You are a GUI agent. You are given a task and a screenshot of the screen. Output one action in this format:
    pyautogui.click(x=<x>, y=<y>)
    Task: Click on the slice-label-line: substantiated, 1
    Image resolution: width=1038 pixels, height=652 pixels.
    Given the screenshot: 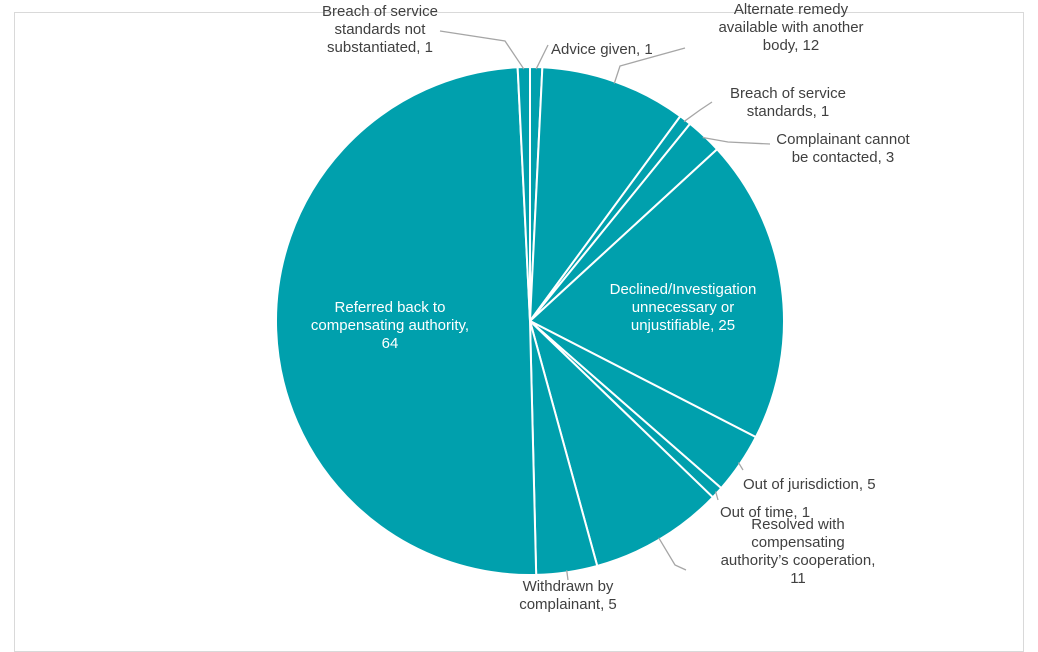 What is the action you would take?
    pyautogui.click(x=380, y=47)
    